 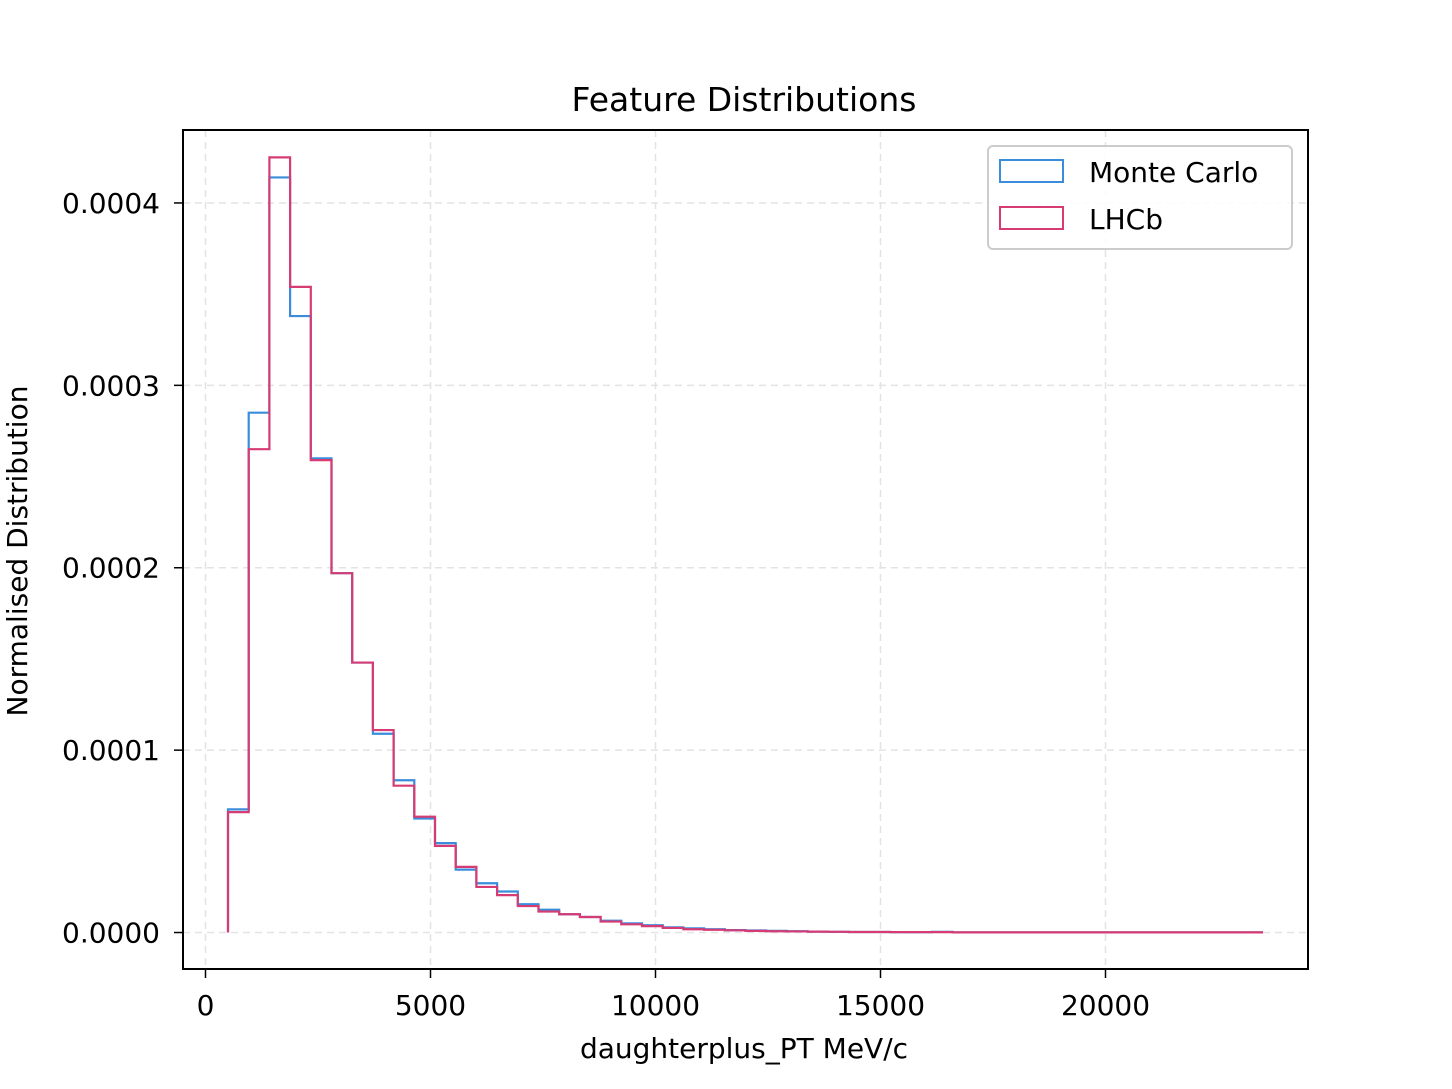 I want to click on x-tick-label: 5000, so click(x=430, y=1005).